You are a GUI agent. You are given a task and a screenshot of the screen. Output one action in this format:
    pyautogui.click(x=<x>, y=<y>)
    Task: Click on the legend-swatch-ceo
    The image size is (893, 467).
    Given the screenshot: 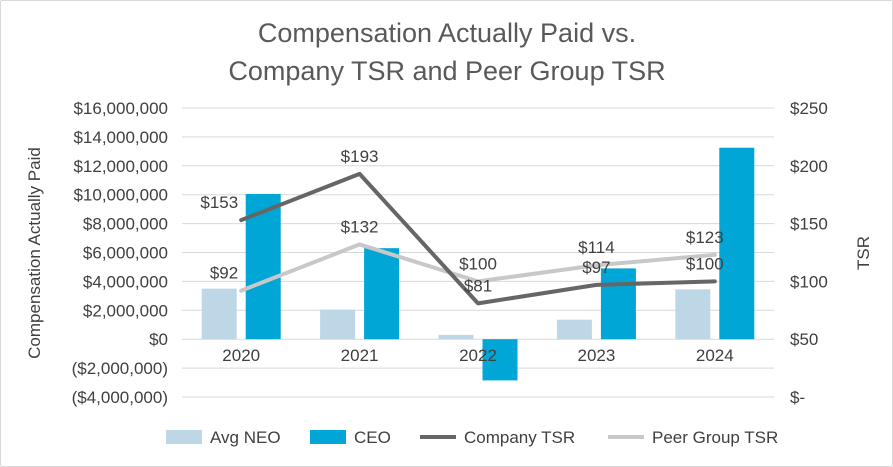 What is the action you would take?
    pyautogui.click(x=328, y=437)
    